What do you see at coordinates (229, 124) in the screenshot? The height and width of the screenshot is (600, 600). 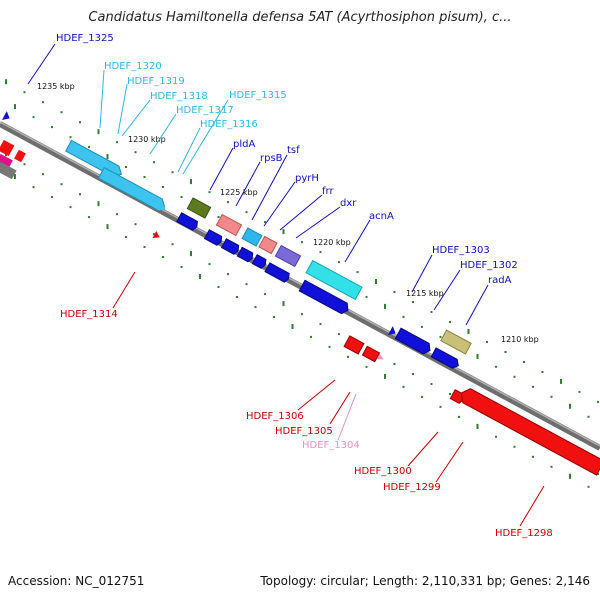 I see `gene-label-hdef-1316: HDEF_1316` at bounding box center [229, 124].